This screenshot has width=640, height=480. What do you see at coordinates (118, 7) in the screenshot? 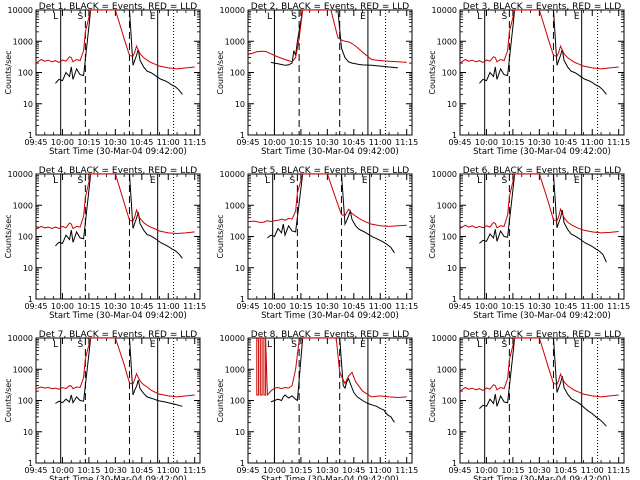
I see `panel-title: Det 1, BLACK = Events, RED = LLD` at bounding box center [118, 7].